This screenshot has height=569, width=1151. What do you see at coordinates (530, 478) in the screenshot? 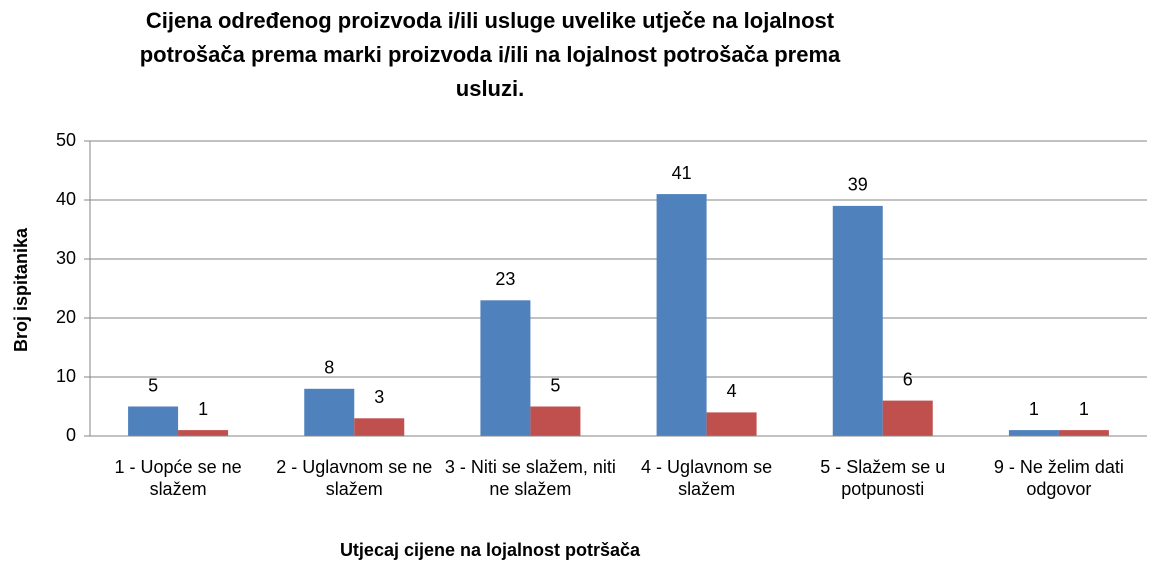
I see `x-tick-label: 3 - Niti se slažem, niti ne slažem` at bounding box center [530, 478].